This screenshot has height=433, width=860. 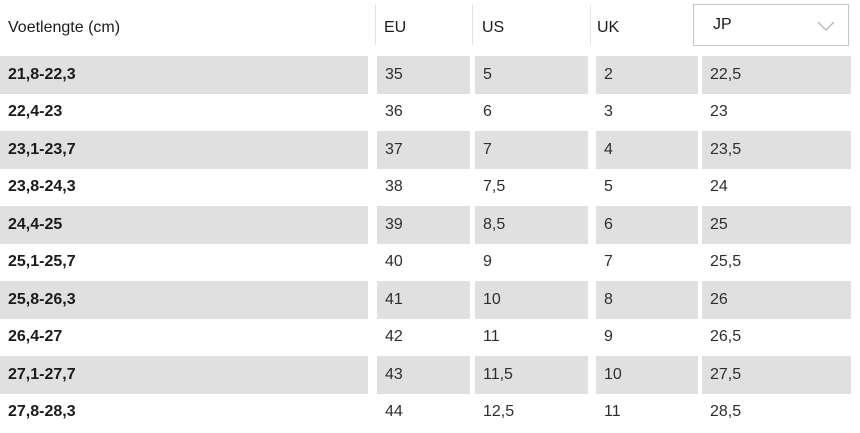 I want to click on table-header-row: Voetlengte (cm) EU US UK JP, so click(x=430, y=28).